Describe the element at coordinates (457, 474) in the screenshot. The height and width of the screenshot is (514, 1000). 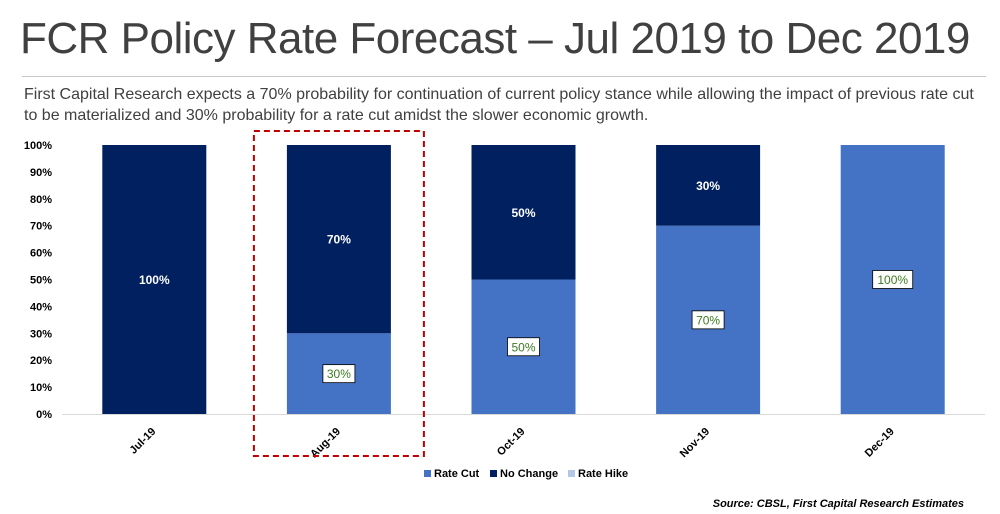
I see `legend-label-rate-cut: Rate Cut` at that location.